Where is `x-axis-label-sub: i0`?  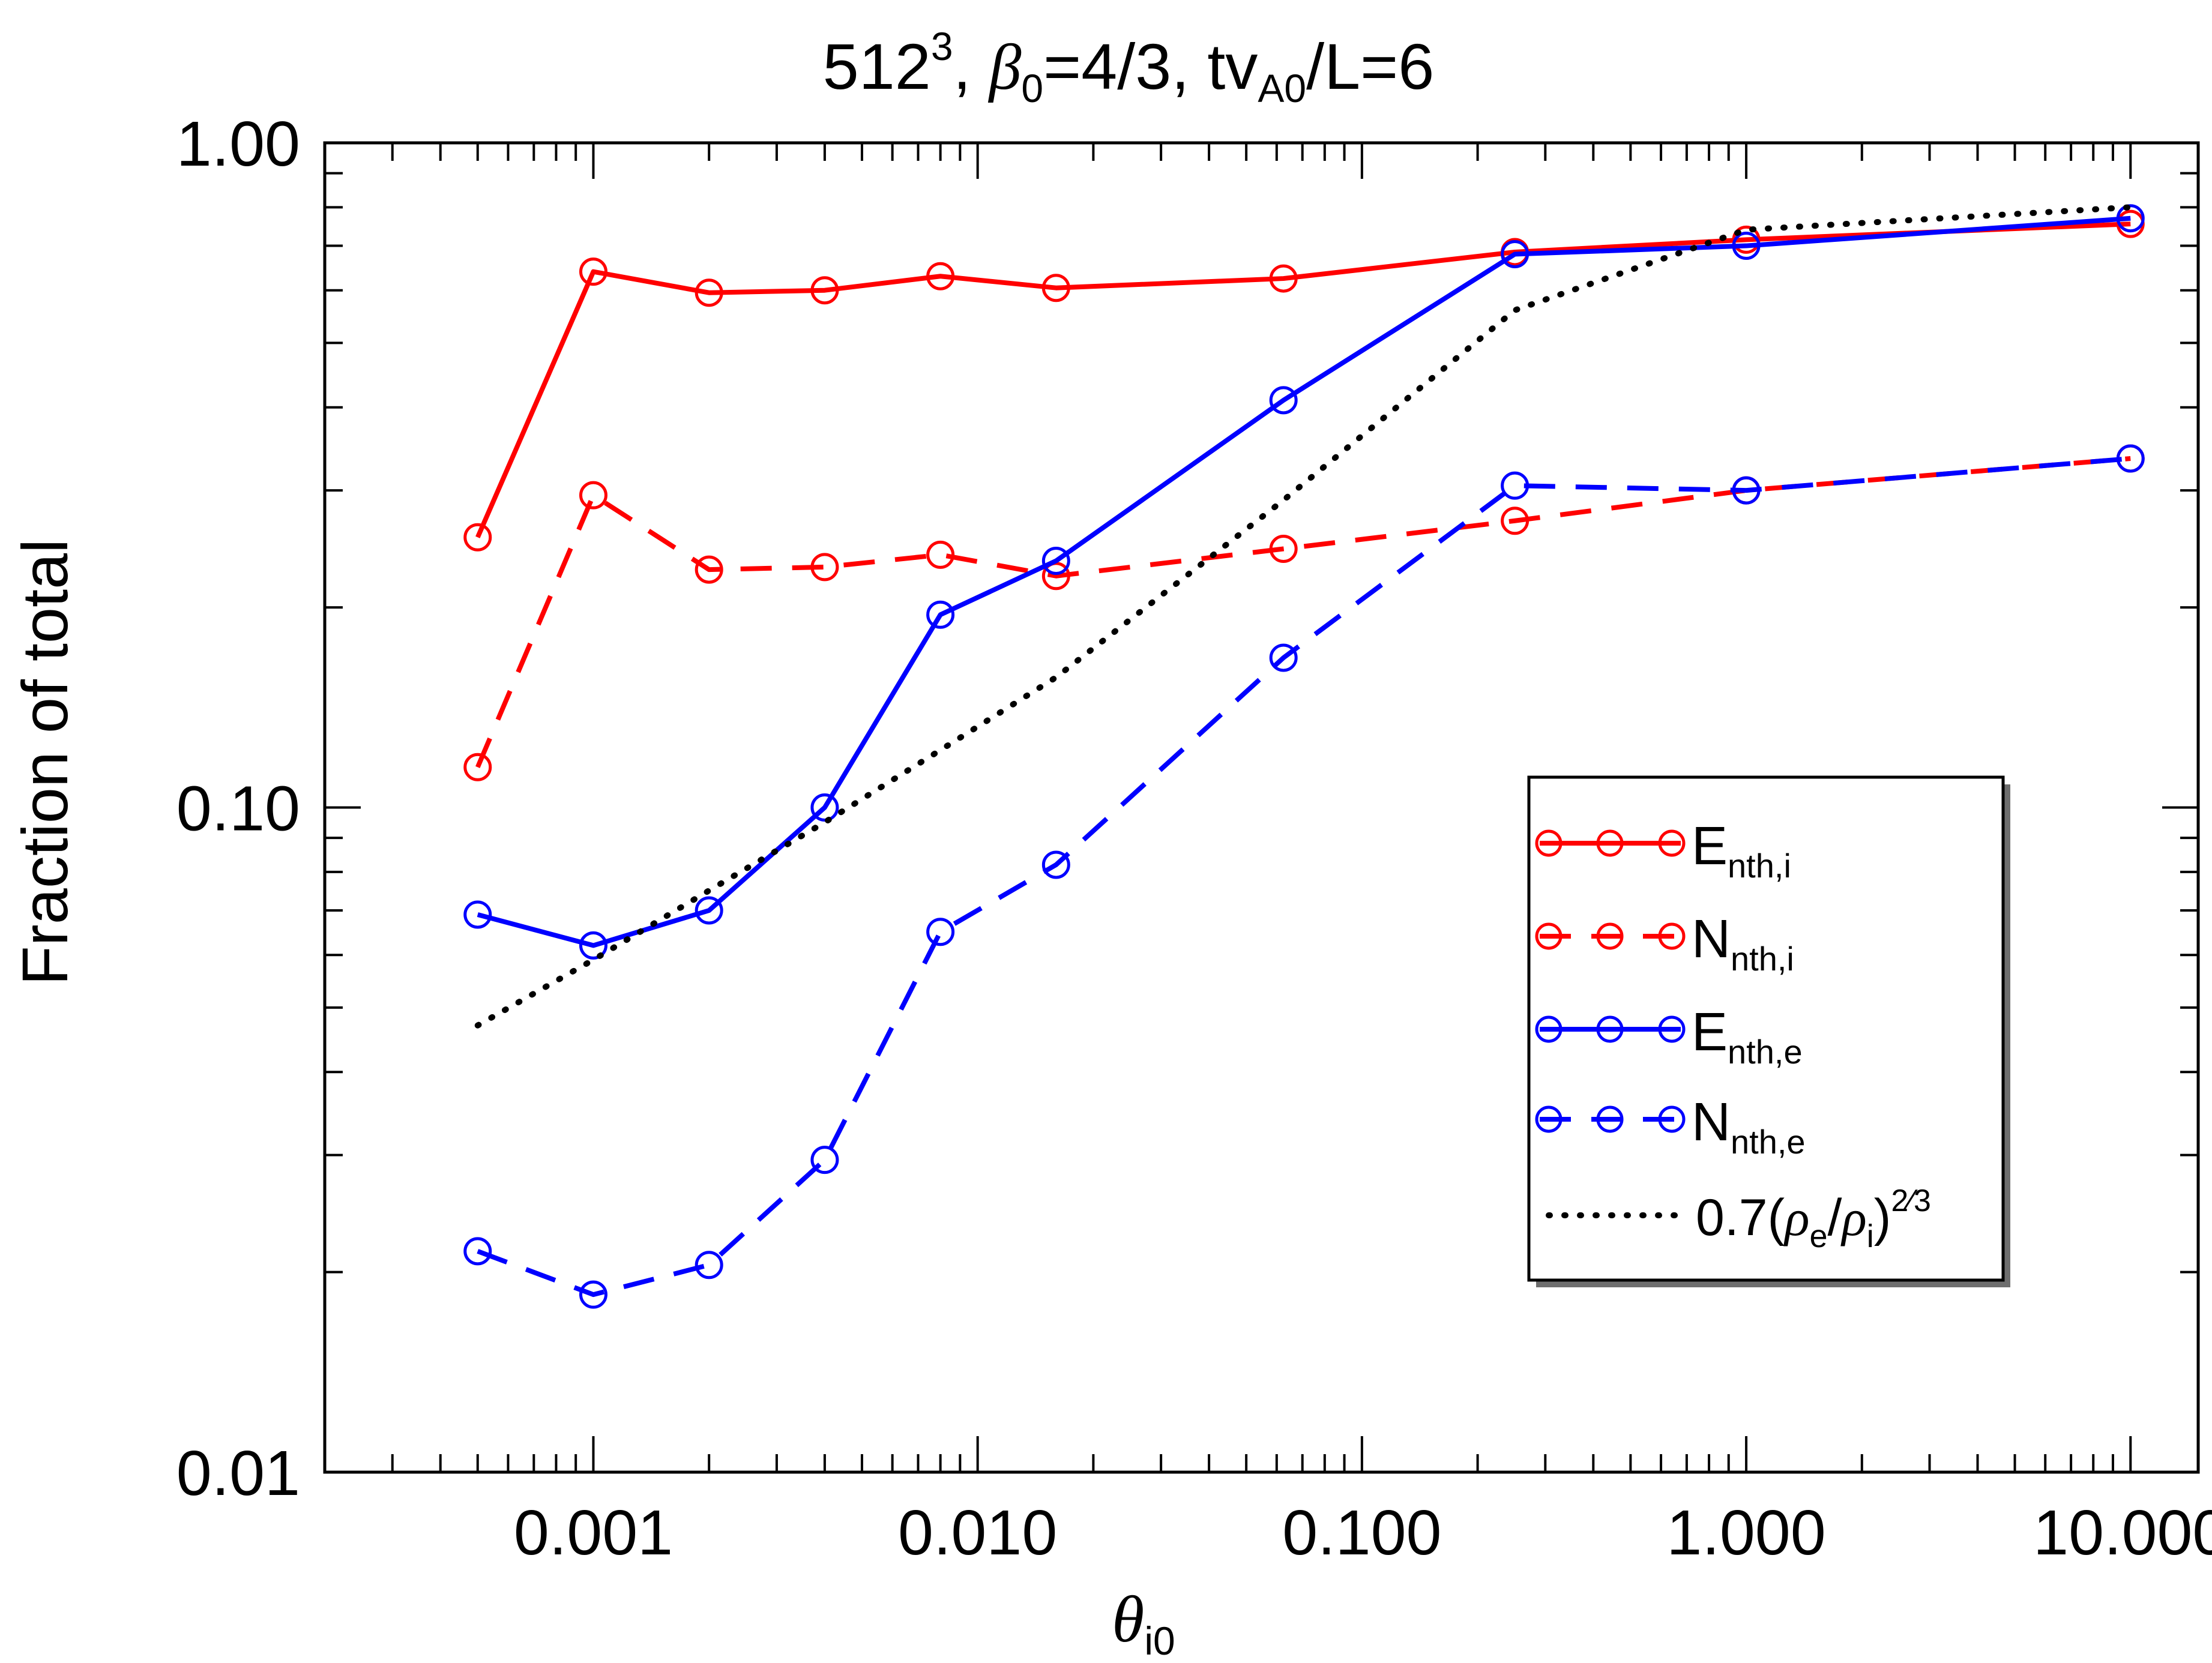
x-axis-label-sub: i0 is located at coordinates (1159, 1641).